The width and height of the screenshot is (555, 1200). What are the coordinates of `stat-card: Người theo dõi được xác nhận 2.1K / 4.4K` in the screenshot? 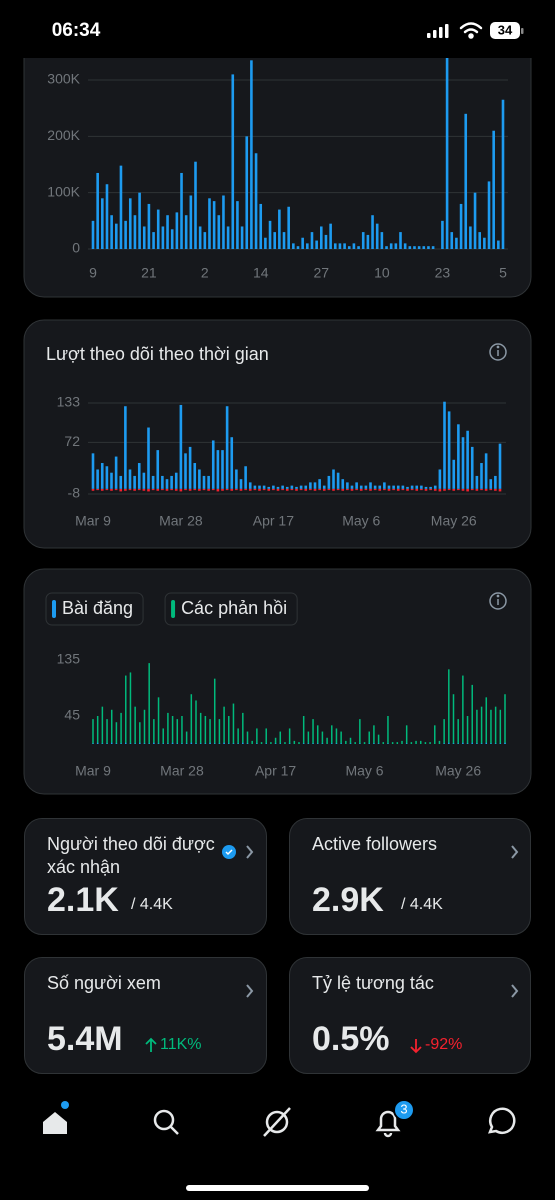 It's located at (145, 876).